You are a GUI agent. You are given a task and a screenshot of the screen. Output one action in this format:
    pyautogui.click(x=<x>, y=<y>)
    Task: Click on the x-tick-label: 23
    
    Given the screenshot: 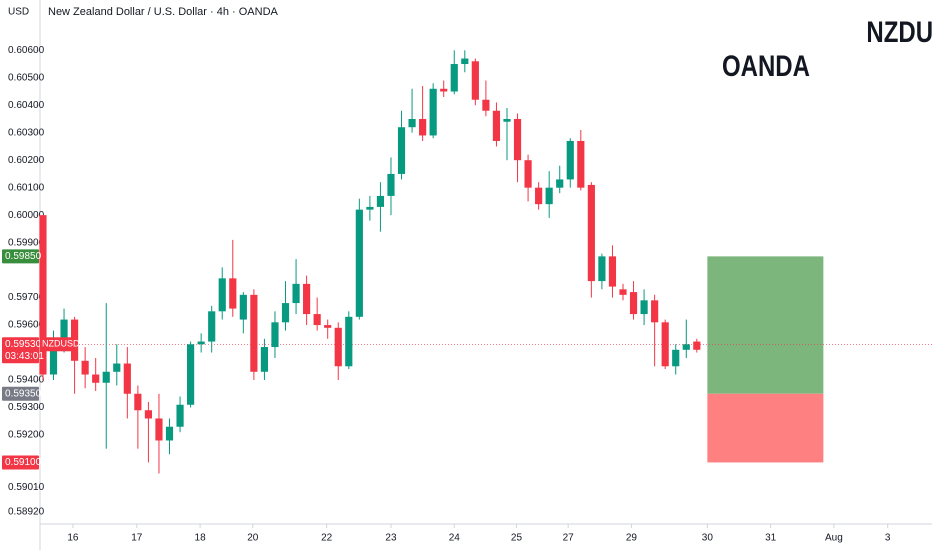 What is the action you would take?
    pyautogui.click(x=391, y=538)
    